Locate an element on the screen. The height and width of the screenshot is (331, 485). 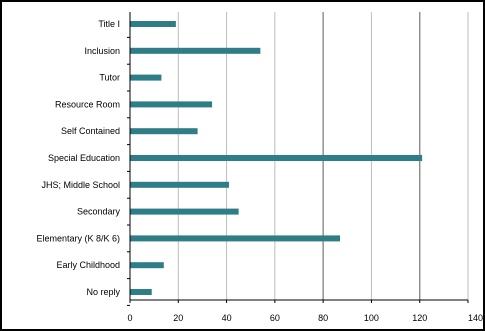
category-label: JHS; Middle School is located at coordinates (80, 185).